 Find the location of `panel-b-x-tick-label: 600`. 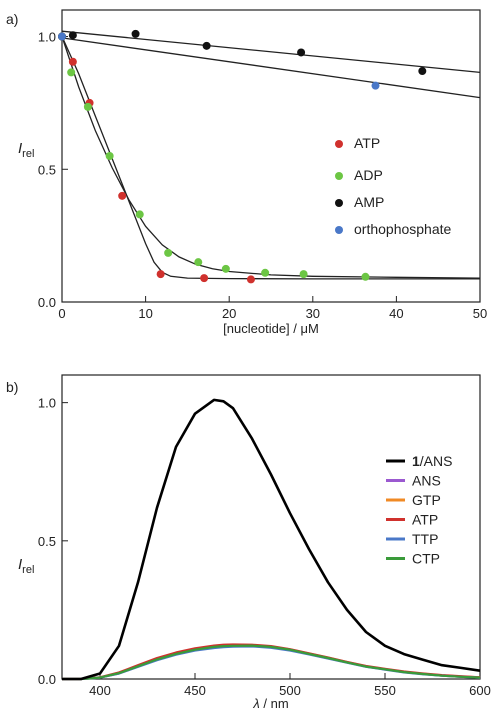

panel-b-x-tick-label: 600 is located at coordinates (480, 690).